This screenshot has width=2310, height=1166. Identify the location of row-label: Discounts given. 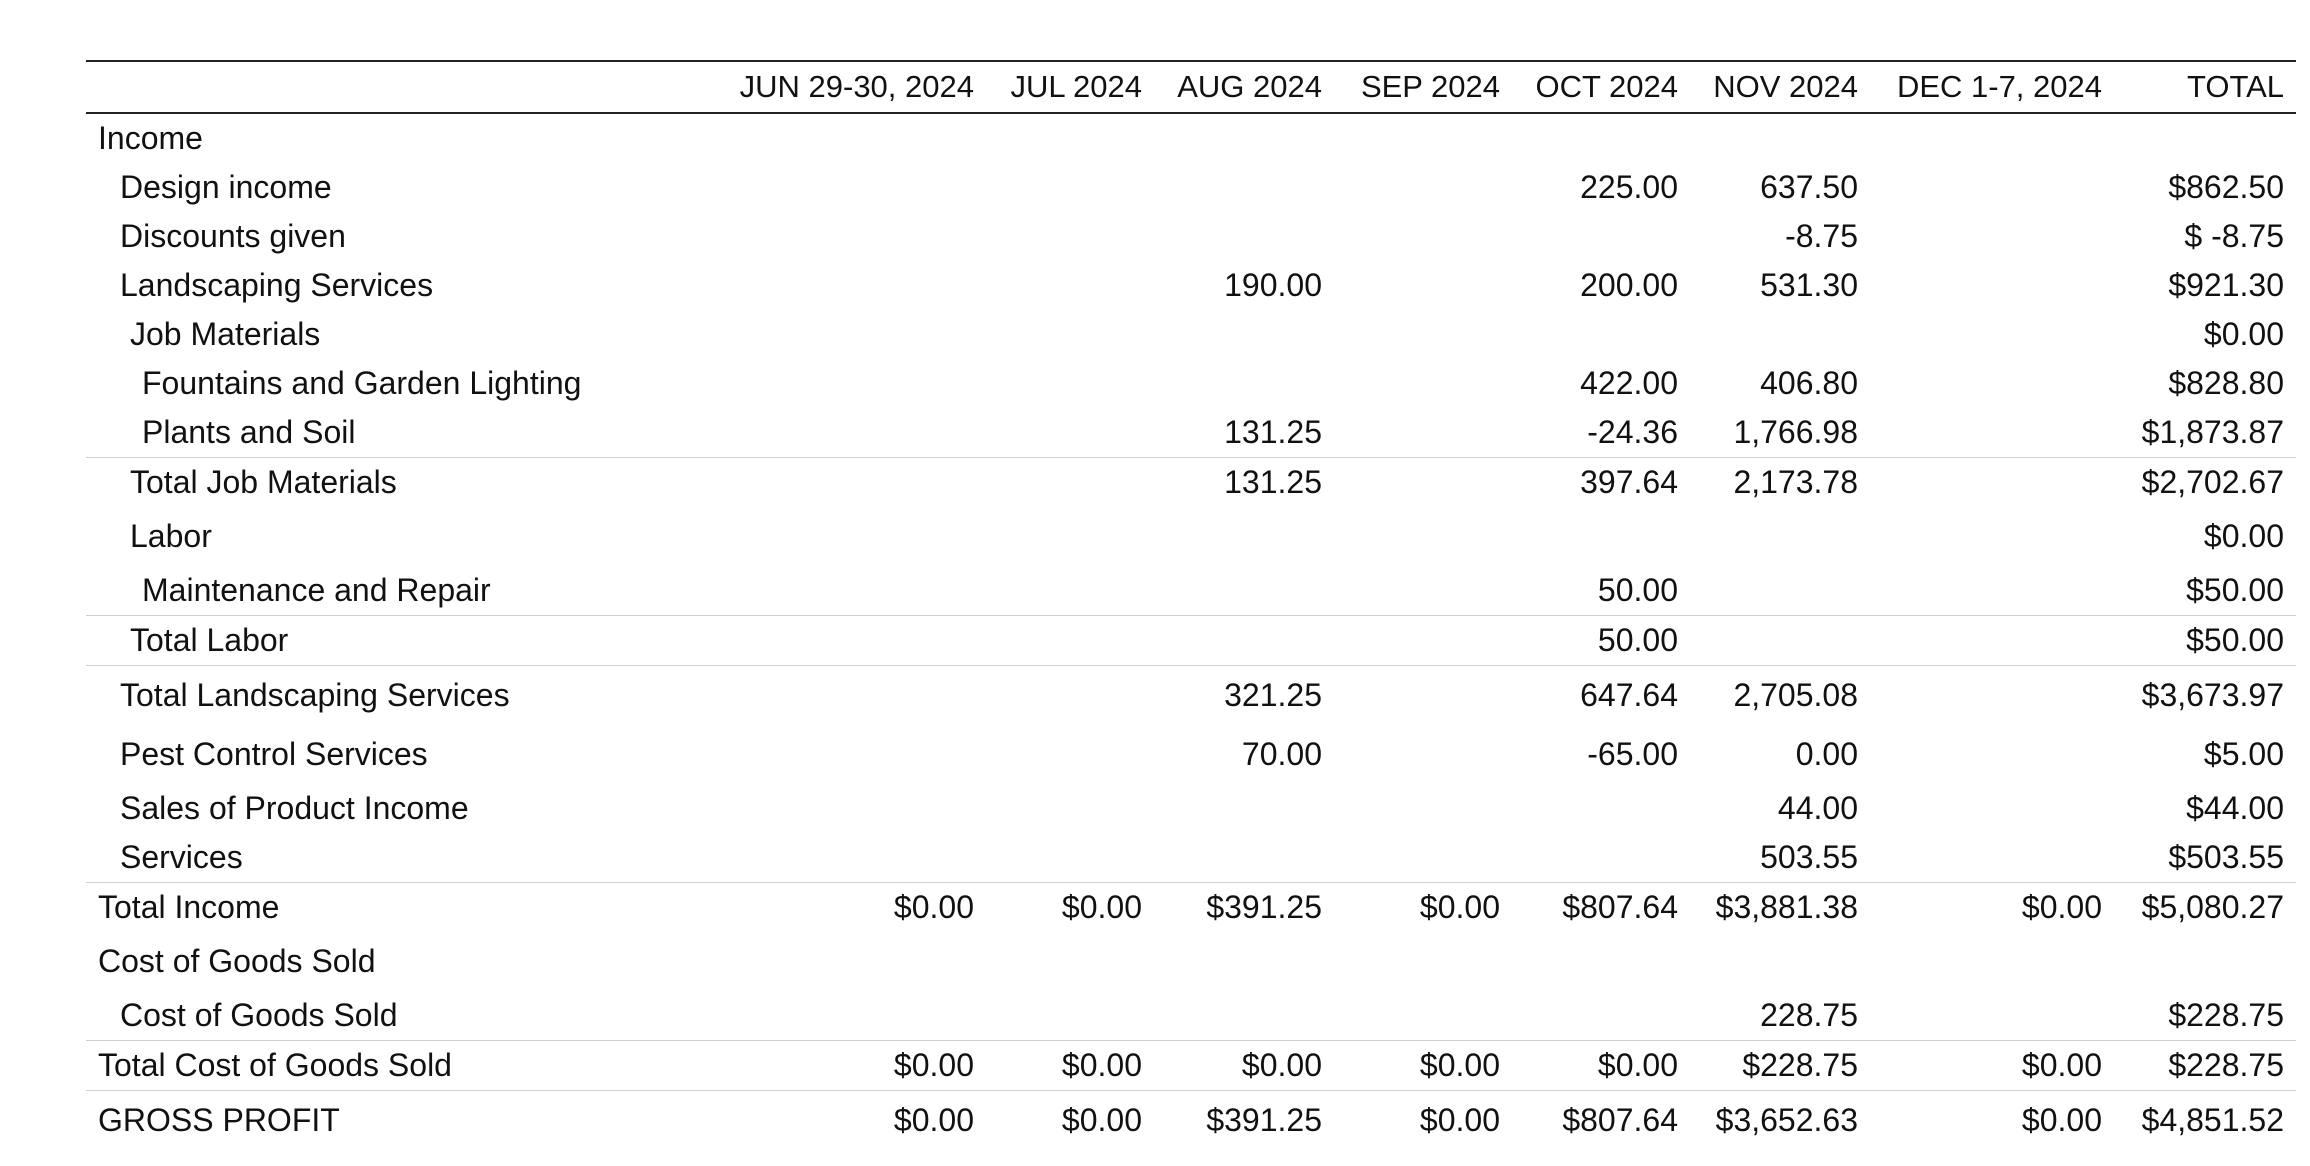
(233, 236).